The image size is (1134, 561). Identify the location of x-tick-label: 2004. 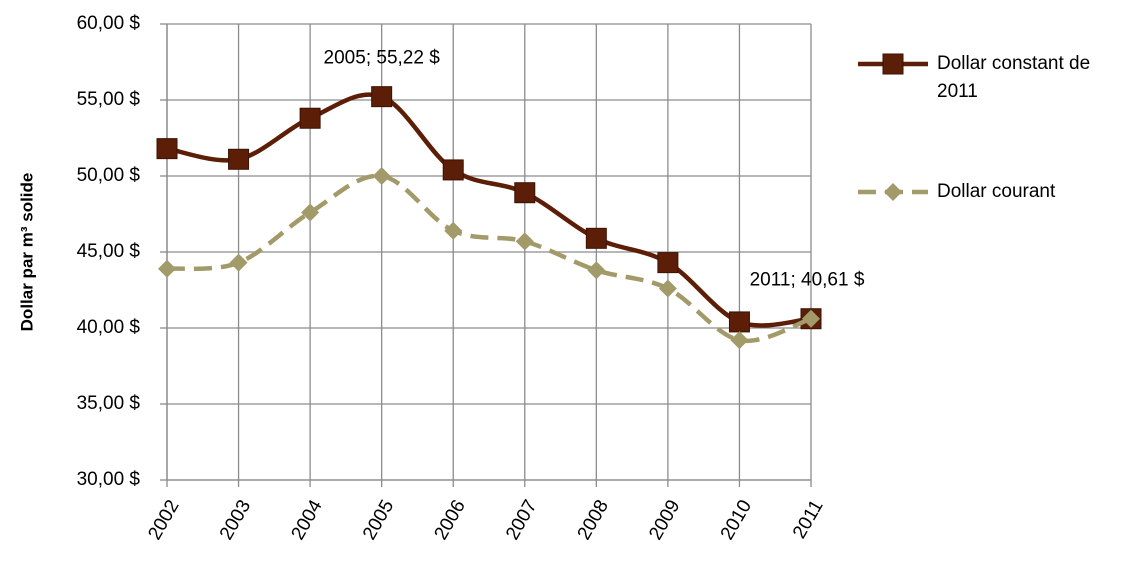
(307, 519).